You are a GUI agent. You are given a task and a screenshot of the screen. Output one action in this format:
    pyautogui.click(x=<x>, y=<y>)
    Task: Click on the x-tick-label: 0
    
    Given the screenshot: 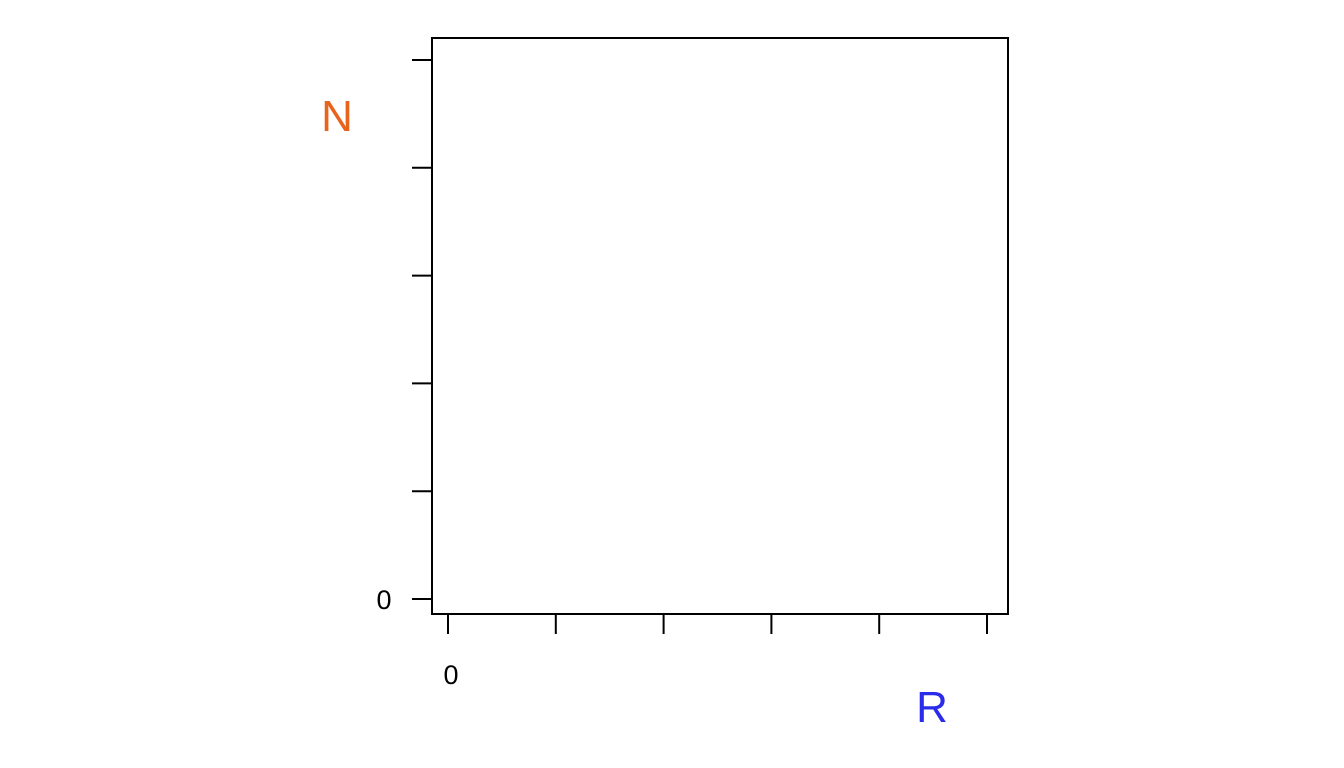 What is the action you would take?
    pyautogui.click(x=450, y=675)
    